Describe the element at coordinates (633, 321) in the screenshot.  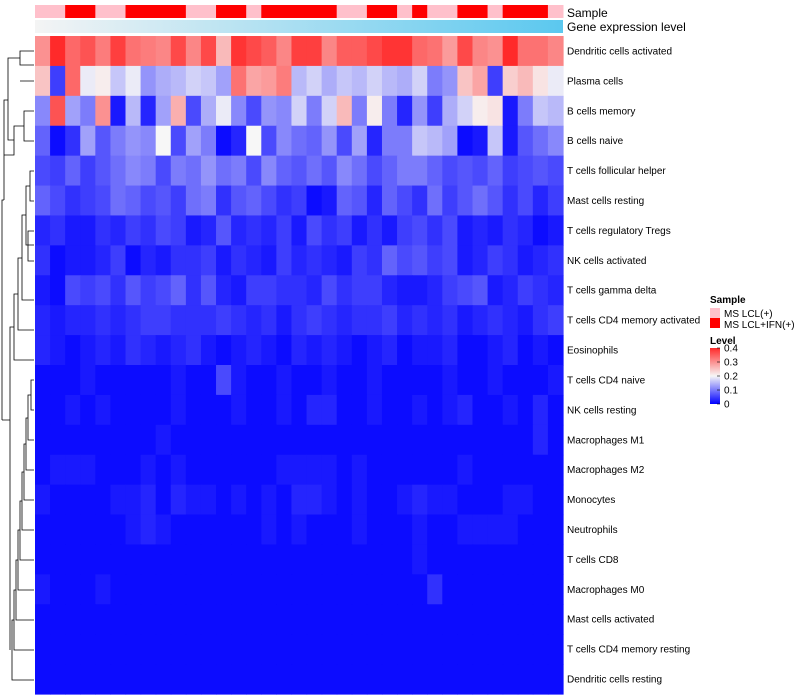
I see `row-label: T cells CD4 memory activated` at that location.